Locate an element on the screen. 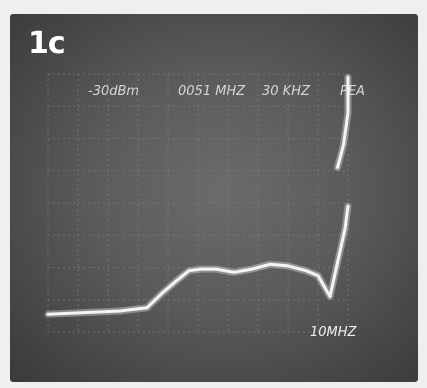  panel-label: 1c is located at coordinates (47, 43).